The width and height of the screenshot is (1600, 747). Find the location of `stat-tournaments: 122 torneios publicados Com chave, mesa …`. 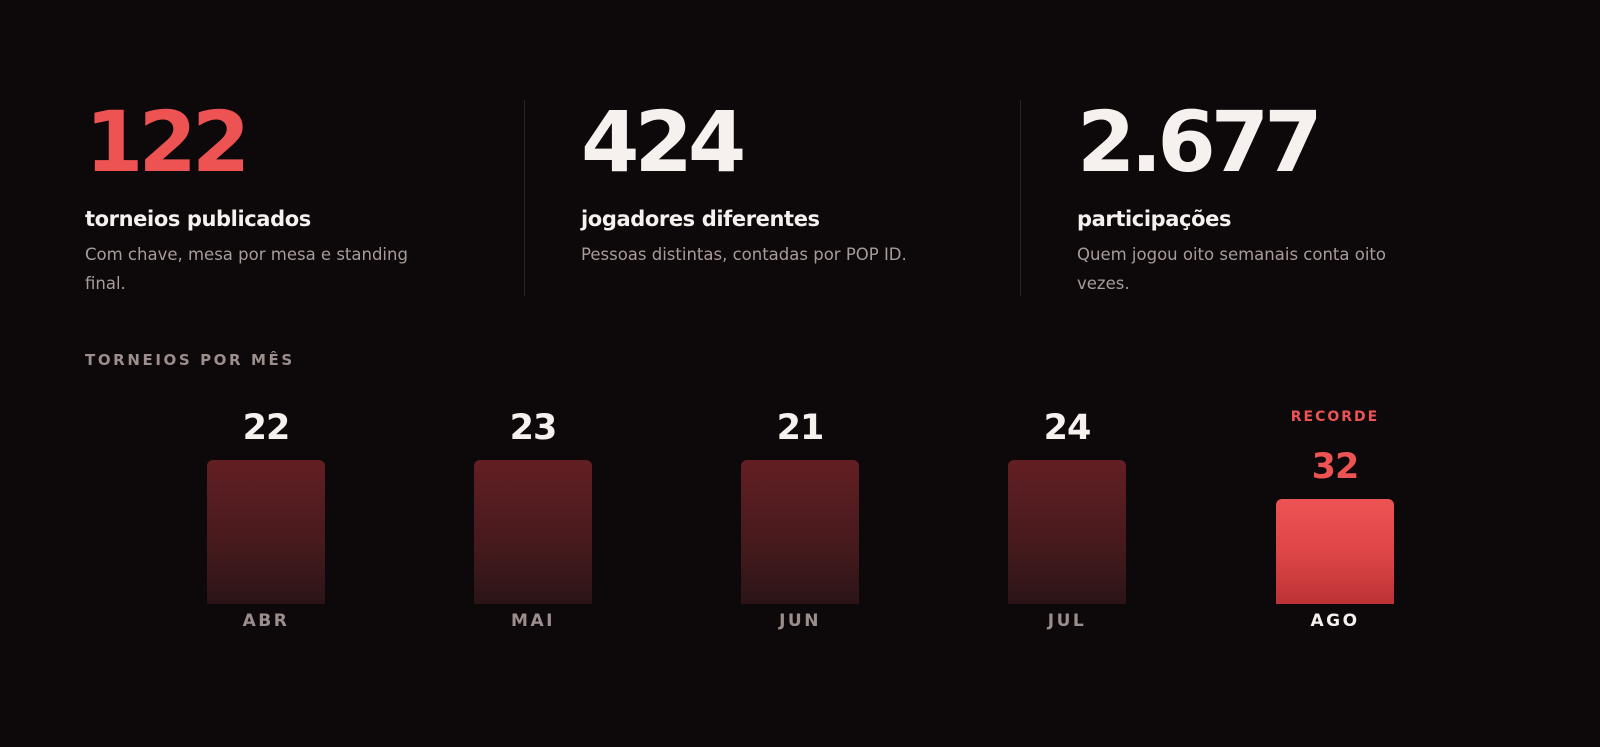

stat-tournaments: 122 torneios publicados Com chave, mesa … is located at coordinates (295, 199).